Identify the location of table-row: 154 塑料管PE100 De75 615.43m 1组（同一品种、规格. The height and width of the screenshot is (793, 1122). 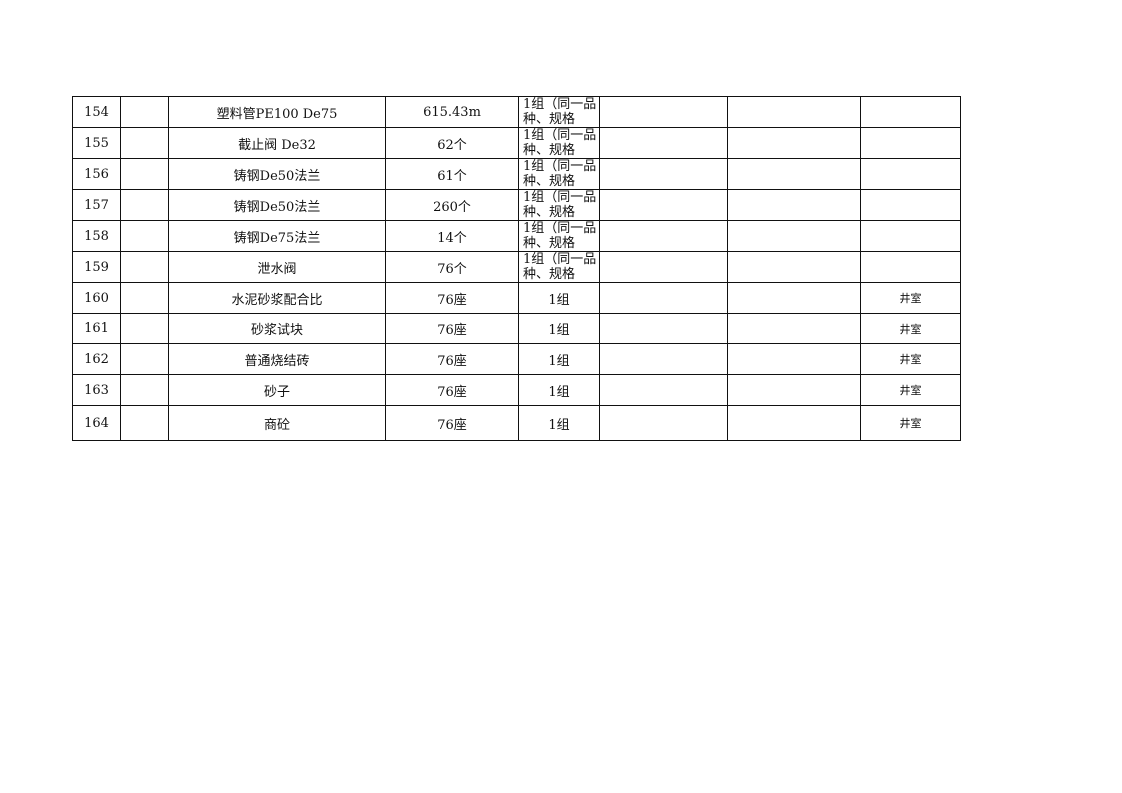
(516, 112).